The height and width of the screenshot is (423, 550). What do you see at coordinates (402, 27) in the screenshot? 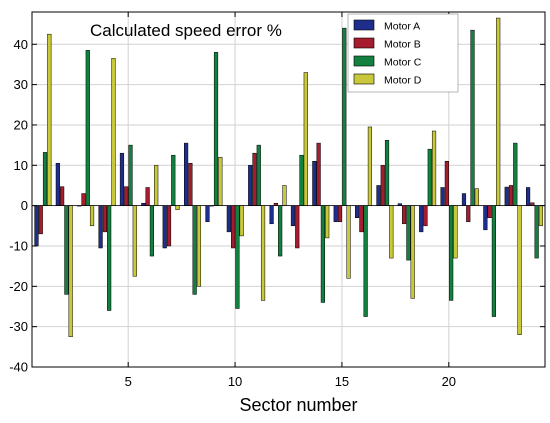
I see `legend-label: Motor A` at bounding box center [402, 27].